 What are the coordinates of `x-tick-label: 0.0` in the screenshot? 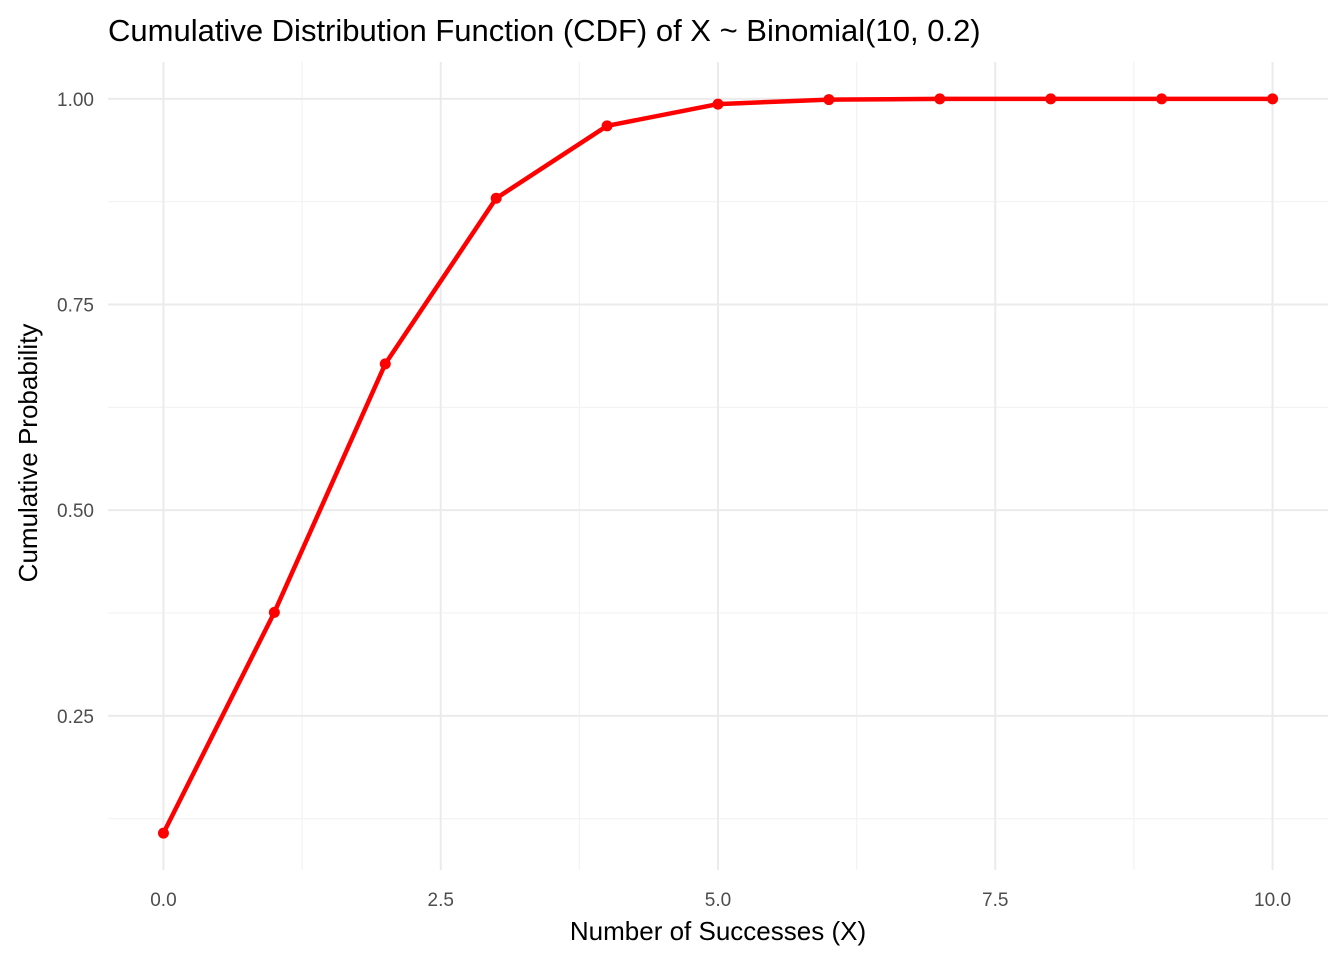 It's located at (163, 900).